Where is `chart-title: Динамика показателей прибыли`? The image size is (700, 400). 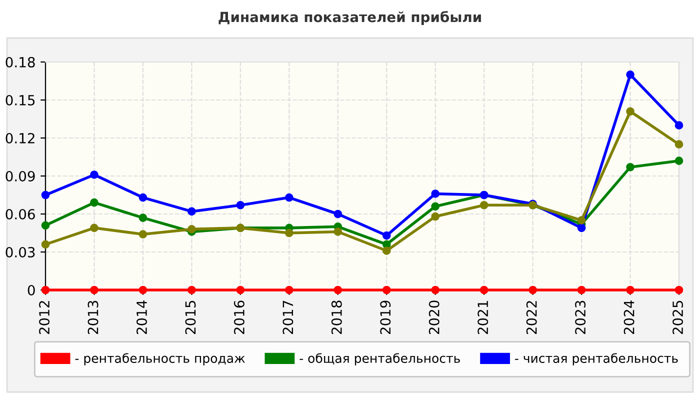 chart-title: Динамика показателей прибыли is located at coordinates (349, 18).